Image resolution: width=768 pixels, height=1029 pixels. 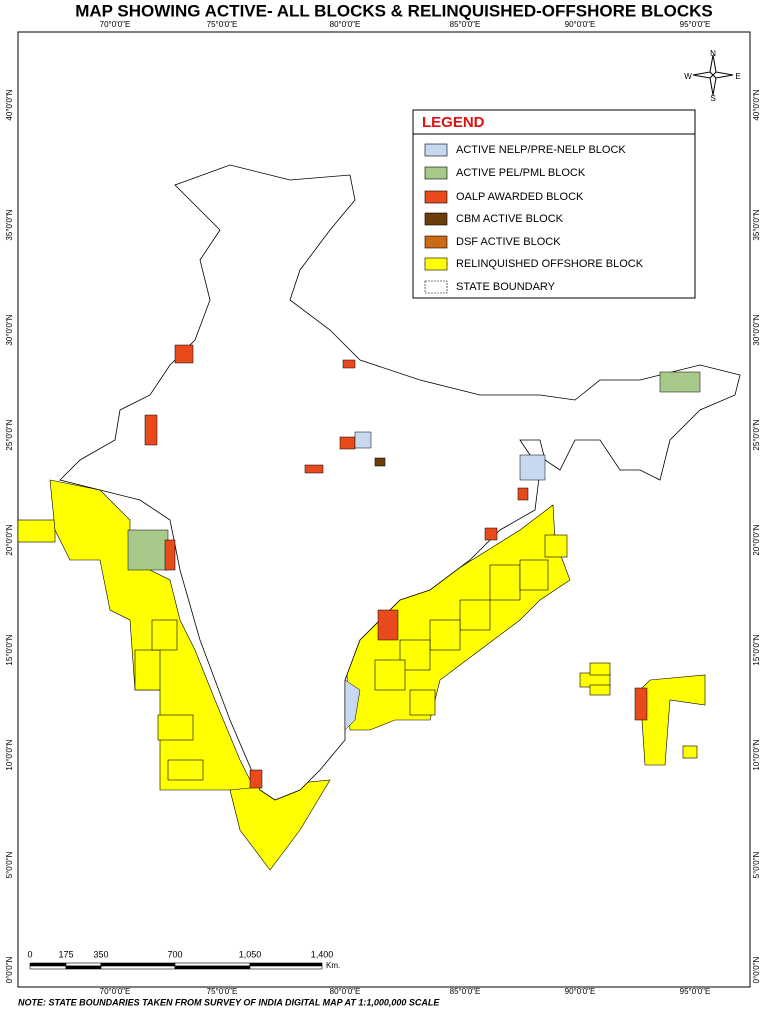 I want to click on scale-label: 0, so click(x=29, y=954).